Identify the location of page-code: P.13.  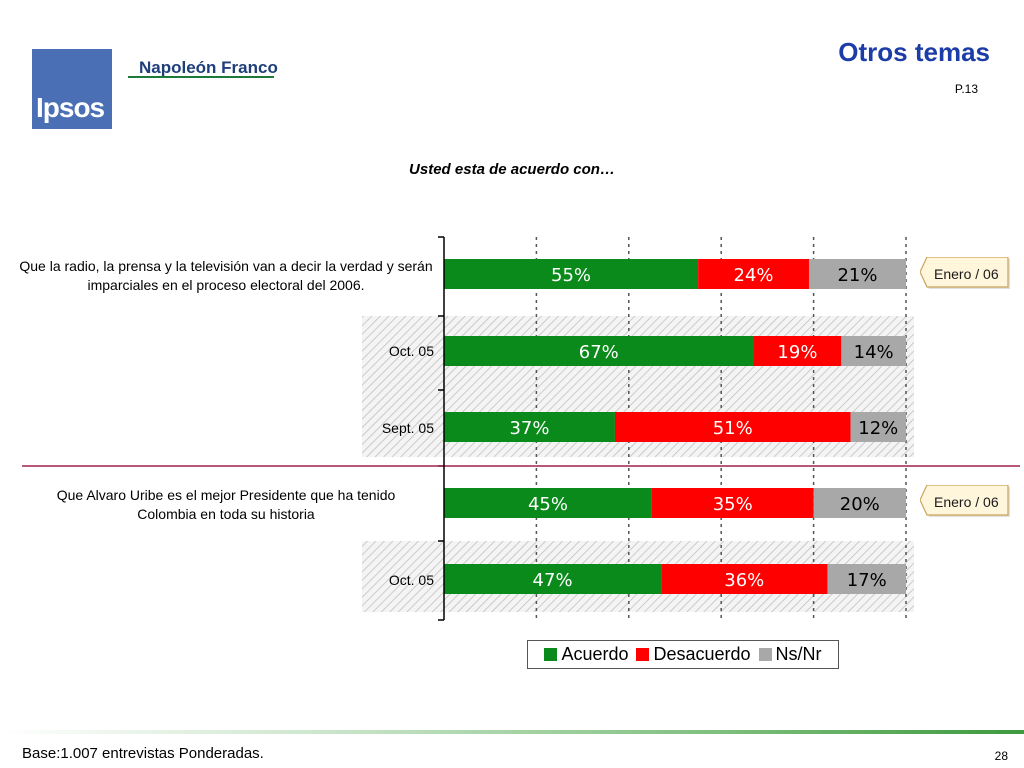
(966, 89).